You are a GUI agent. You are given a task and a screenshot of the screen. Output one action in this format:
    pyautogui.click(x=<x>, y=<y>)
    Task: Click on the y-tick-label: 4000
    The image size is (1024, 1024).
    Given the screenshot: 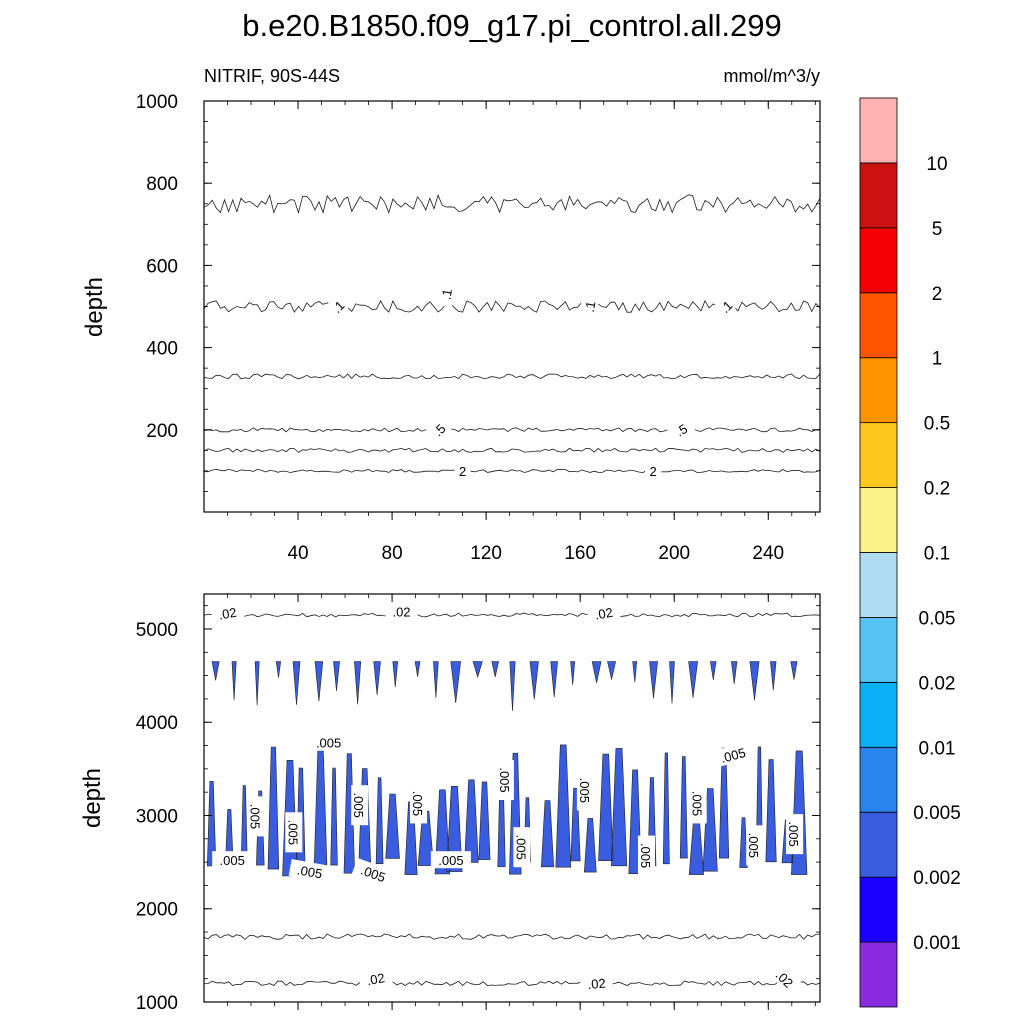 What is the action you would take?
    pyautogui.click(x=157, y=723)
    